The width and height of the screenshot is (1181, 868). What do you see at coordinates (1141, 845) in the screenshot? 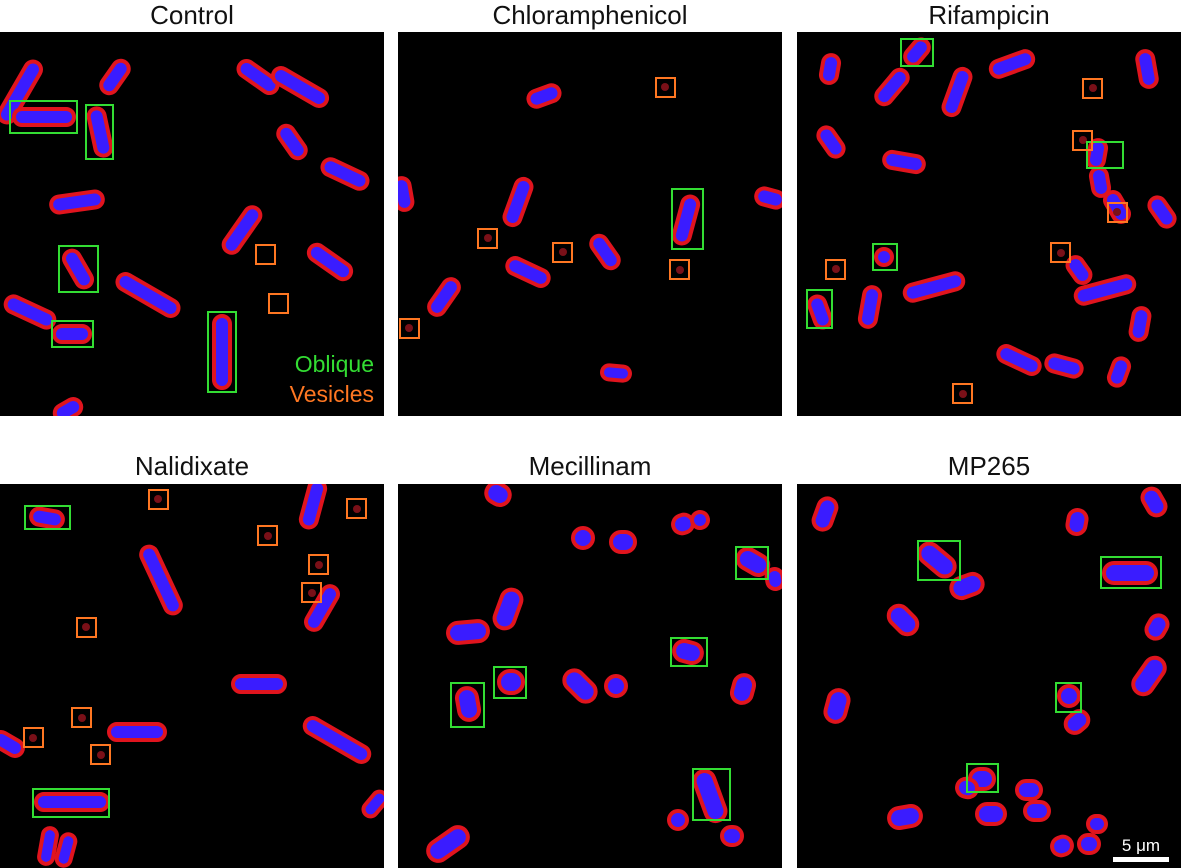
I see `scale-bar-label: 5 μm` at bounding box center [1141, 845].